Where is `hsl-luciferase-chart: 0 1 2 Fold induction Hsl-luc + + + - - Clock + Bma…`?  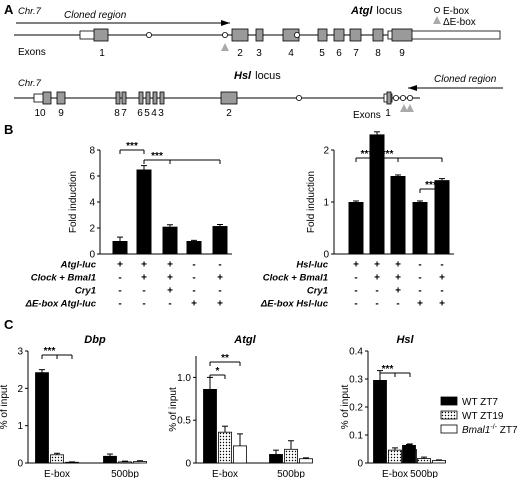 hsl-luciferase-chart: 0 1 2 Fold induction Hsl-luc + + + - - Clock + Bma… is located at coordinates (357, 220).